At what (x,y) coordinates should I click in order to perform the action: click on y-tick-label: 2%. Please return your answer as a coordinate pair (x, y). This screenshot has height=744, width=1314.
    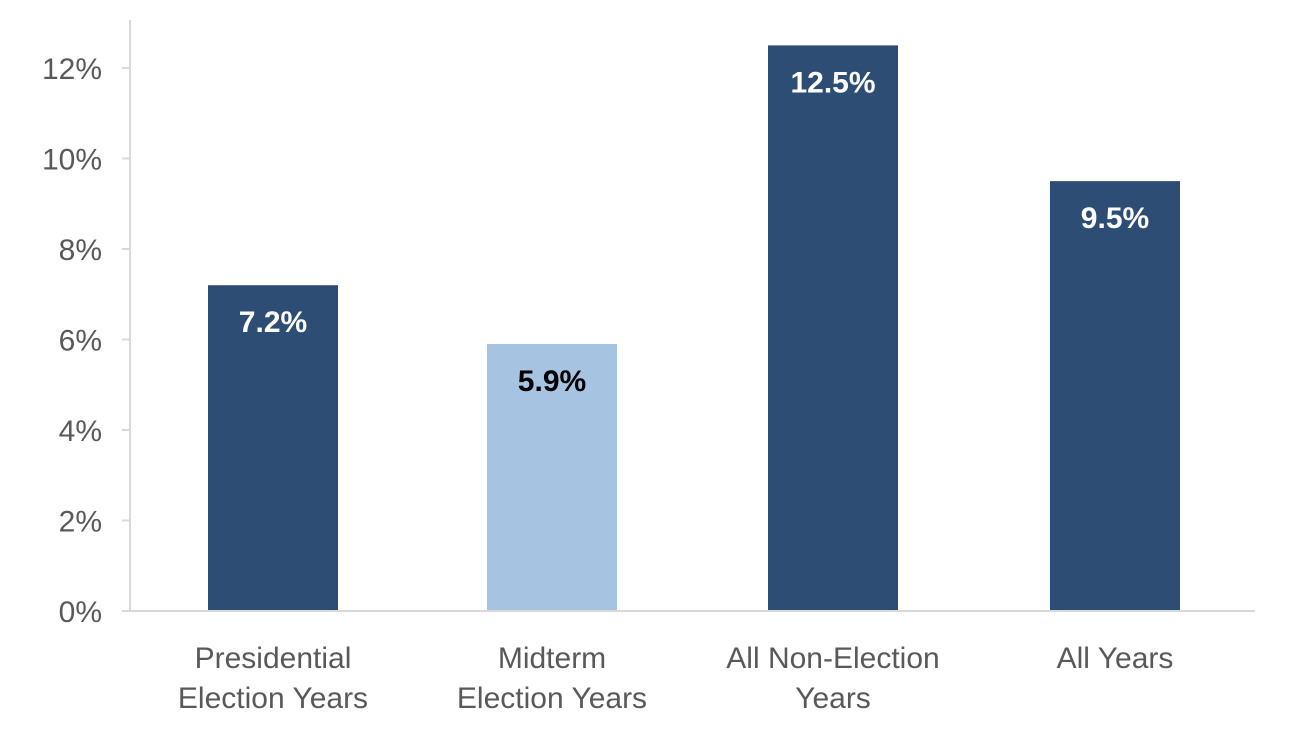
    Looking at the image, I should click on (80, 522).